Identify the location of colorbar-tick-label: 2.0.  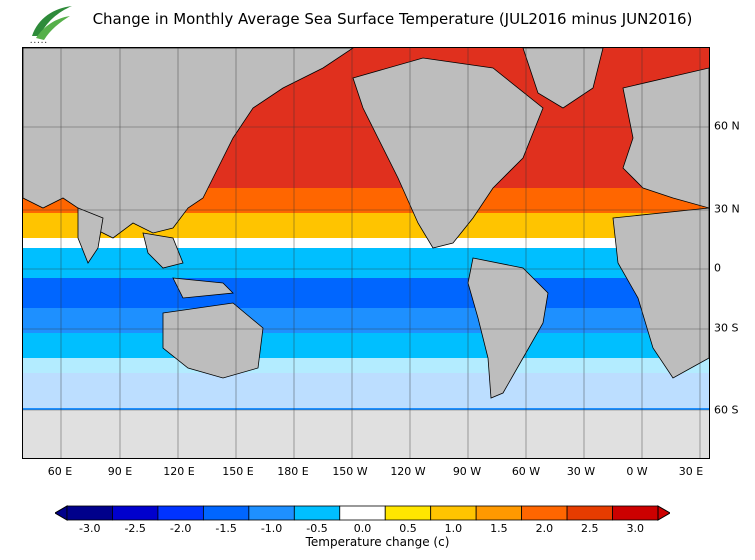
(544, 528).